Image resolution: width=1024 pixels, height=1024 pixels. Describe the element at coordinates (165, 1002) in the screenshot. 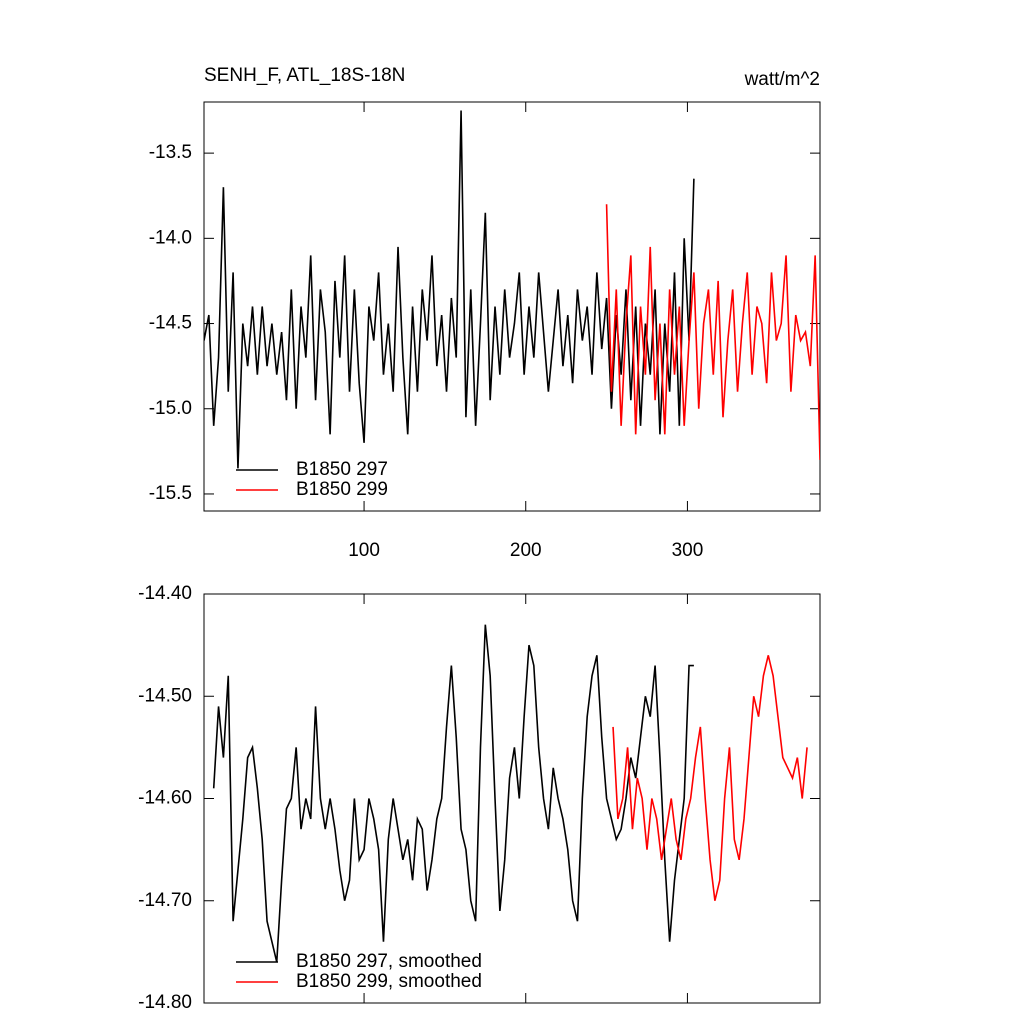

I see `y-tick-label: -14.80` at that location.